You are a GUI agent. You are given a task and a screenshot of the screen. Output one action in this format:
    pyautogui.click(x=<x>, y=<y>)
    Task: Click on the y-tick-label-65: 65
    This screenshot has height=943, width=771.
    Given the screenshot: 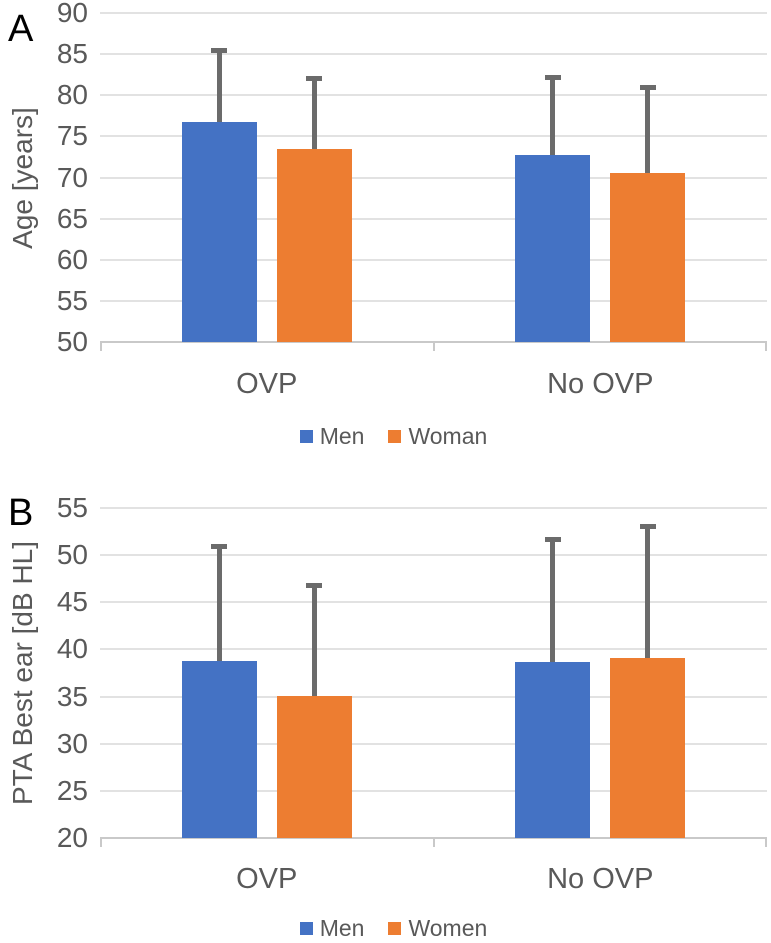 What is the action you would take?
    pyautogui.click(x=72, y=218)
    